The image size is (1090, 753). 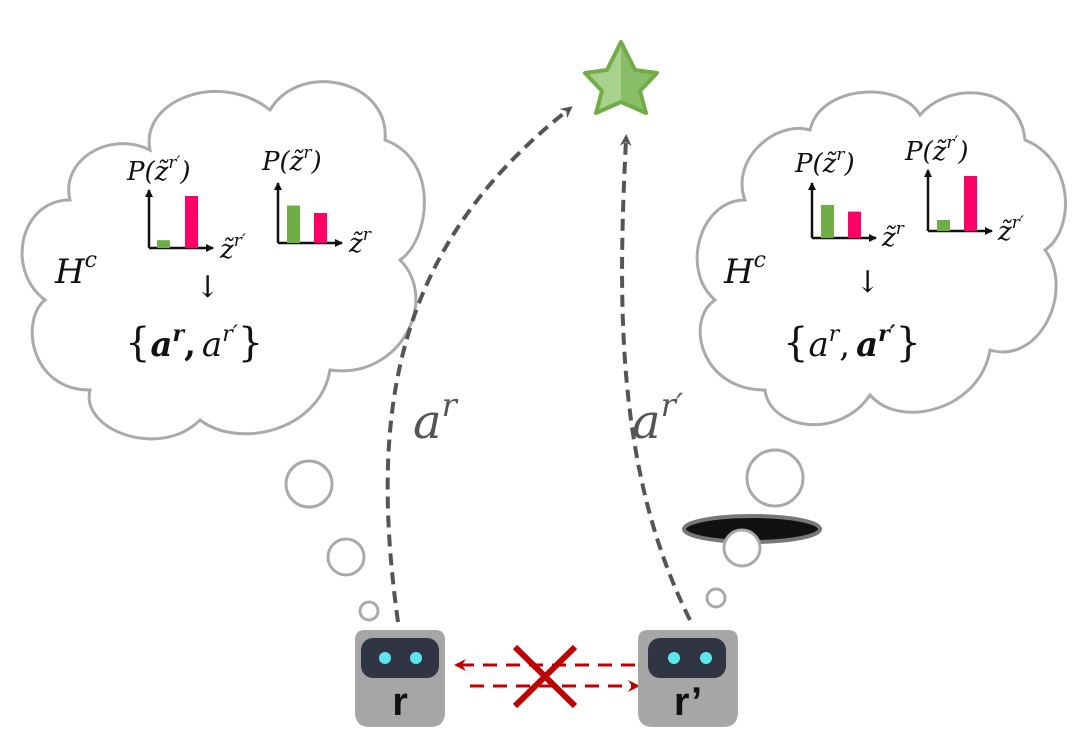 What do you see at coordinates (479, 364) in the screenshot?
I see `left-action-path` at bounding box center [479, 364].